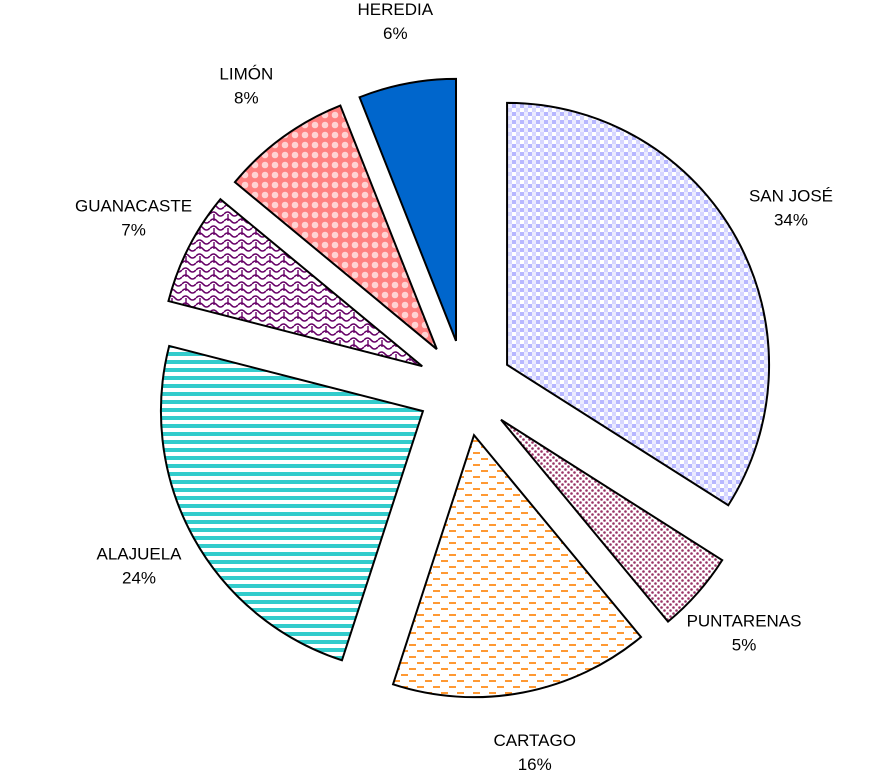 The width and height of the screenshot is (886, 777). What do you see at coordinates (535, 764) in the screenshot?
I see `slice-value-label: 16%` at bounding box center [535, 764].